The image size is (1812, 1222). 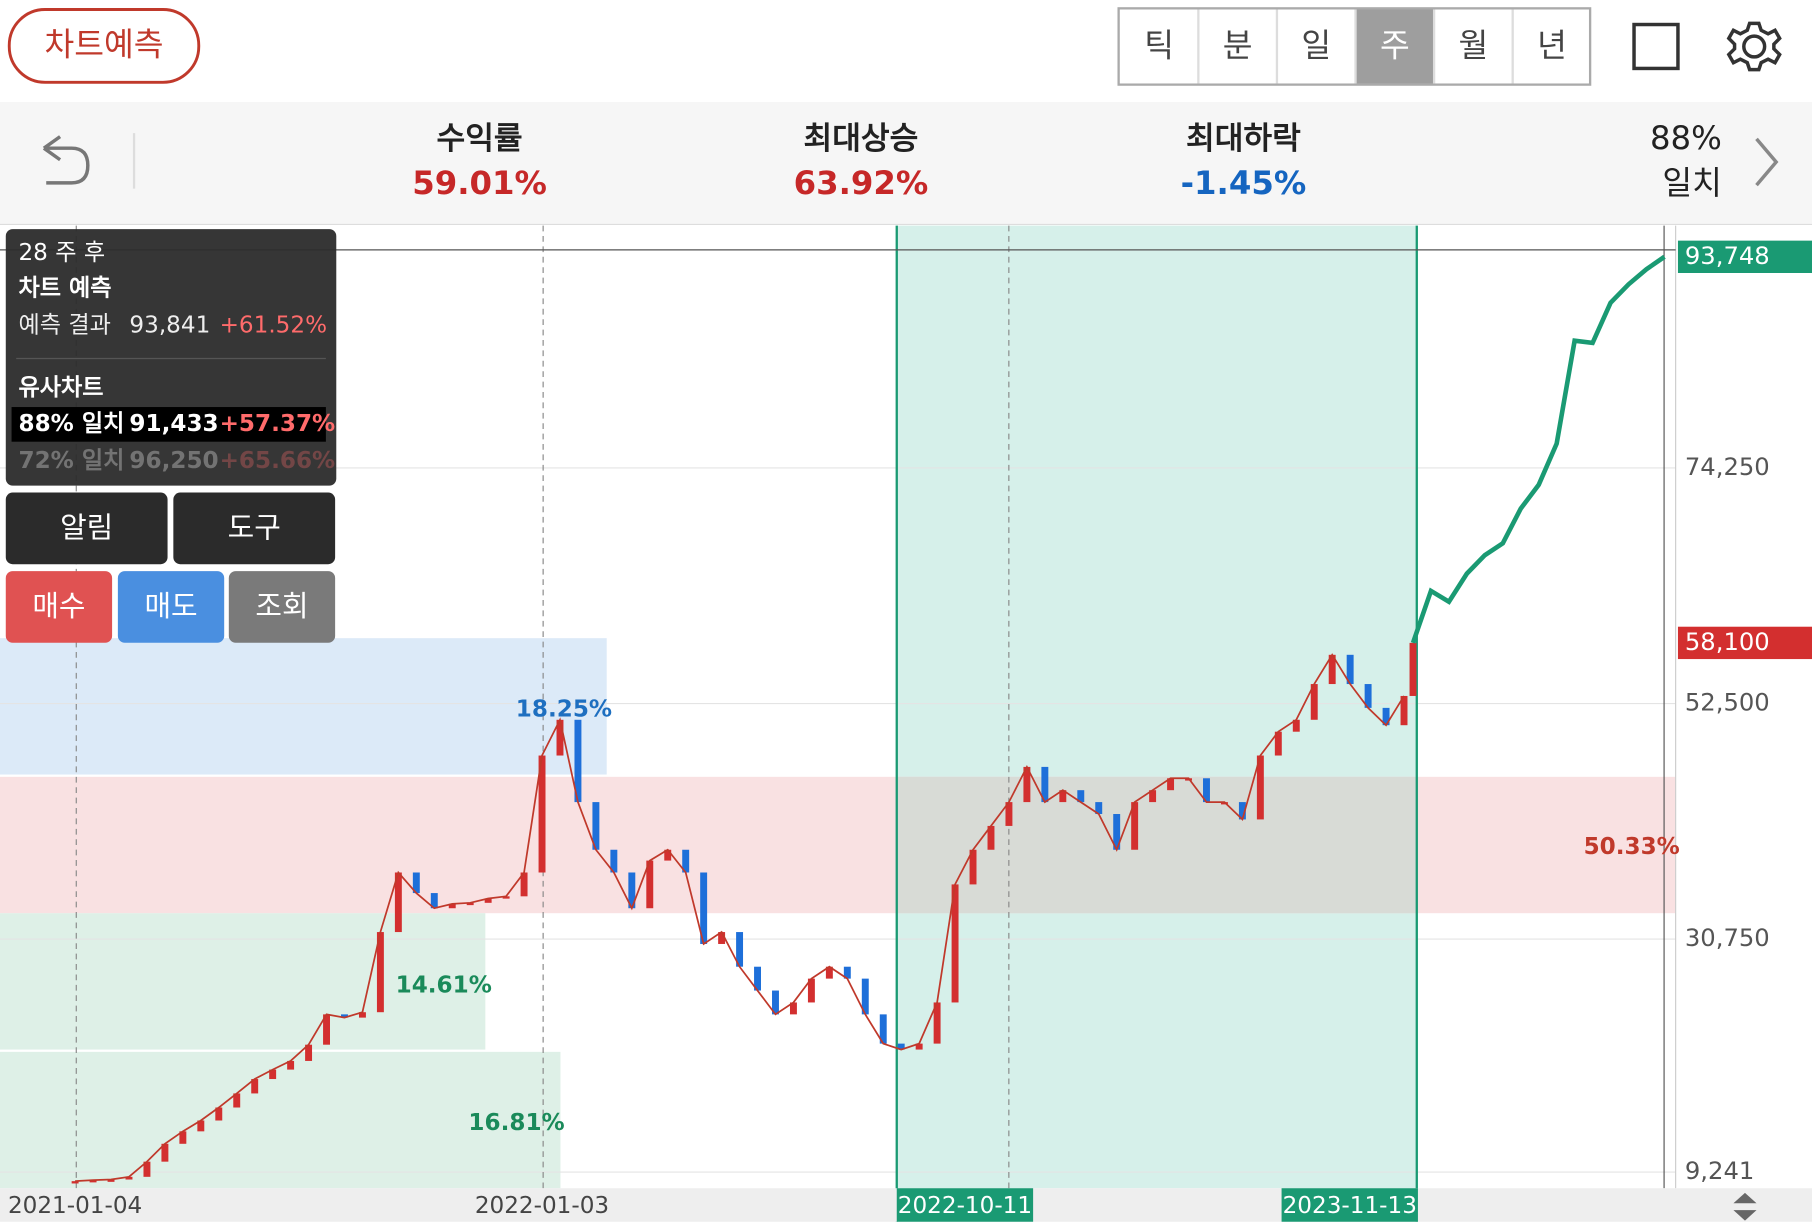 I want to click on stat-label: 최대상승, so click(x=861, y=139).